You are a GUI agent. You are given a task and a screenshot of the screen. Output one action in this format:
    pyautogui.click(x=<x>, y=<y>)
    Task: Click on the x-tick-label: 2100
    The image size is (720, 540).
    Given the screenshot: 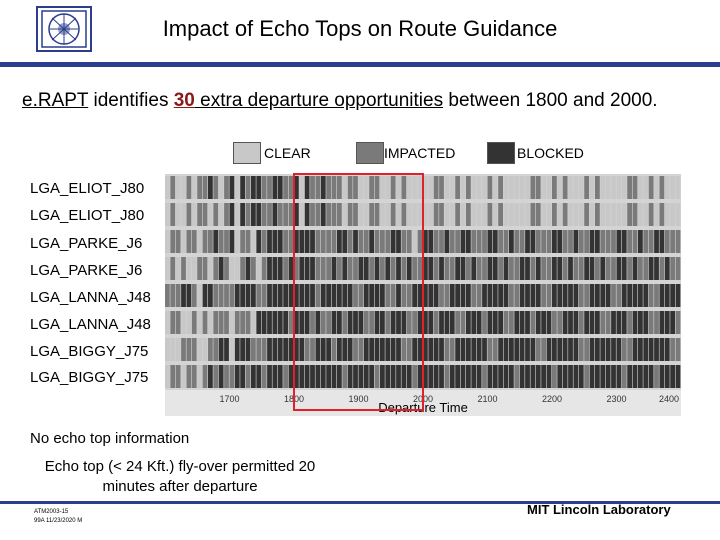 What is the action you would take?
    pyautogui.click(x=487, y=399)
    